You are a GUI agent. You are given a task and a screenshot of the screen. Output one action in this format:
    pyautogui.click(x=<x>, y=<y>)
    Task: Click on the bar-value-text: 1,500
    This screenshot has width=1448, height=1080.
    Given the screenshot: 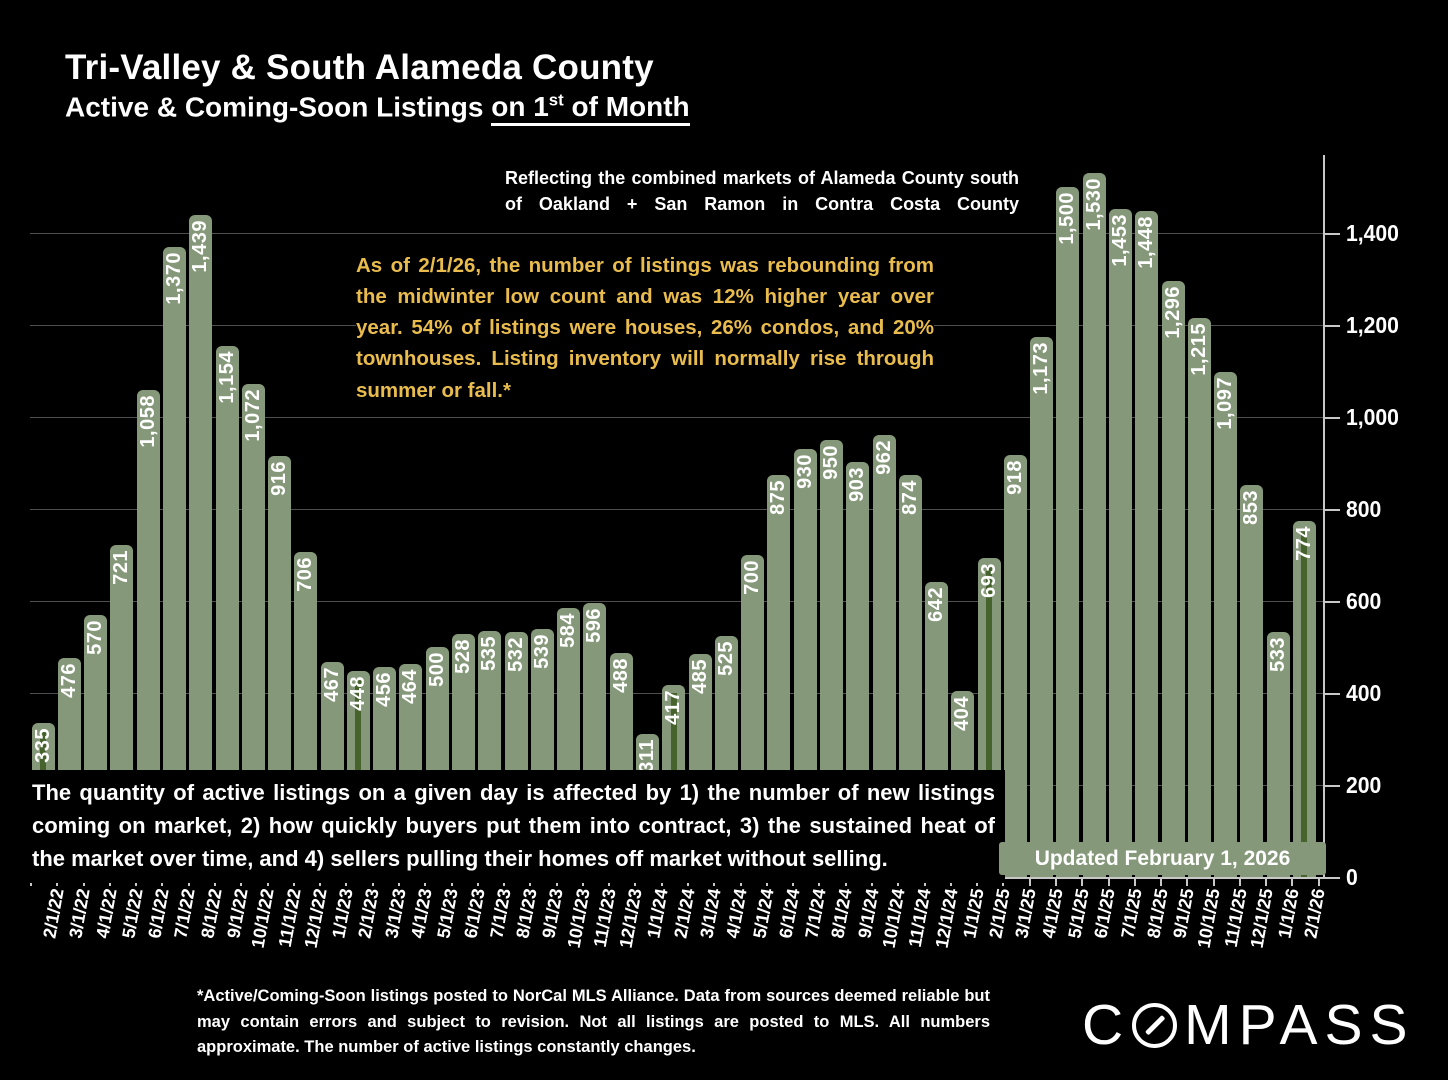 What is the action you would take?
    pyautogui.click(x=1067, y=218)
    